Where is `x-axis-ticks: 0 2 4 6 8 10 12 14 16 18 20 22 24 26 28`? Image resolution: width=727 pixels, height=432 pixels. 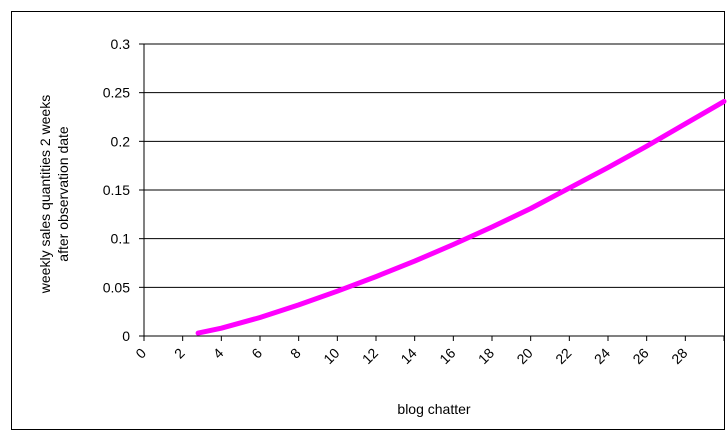 x-axis-ticks: 0 2 4 6 8 10 12 14 16 18 20 22 24 26 28 is located at coordinates (428, 351).